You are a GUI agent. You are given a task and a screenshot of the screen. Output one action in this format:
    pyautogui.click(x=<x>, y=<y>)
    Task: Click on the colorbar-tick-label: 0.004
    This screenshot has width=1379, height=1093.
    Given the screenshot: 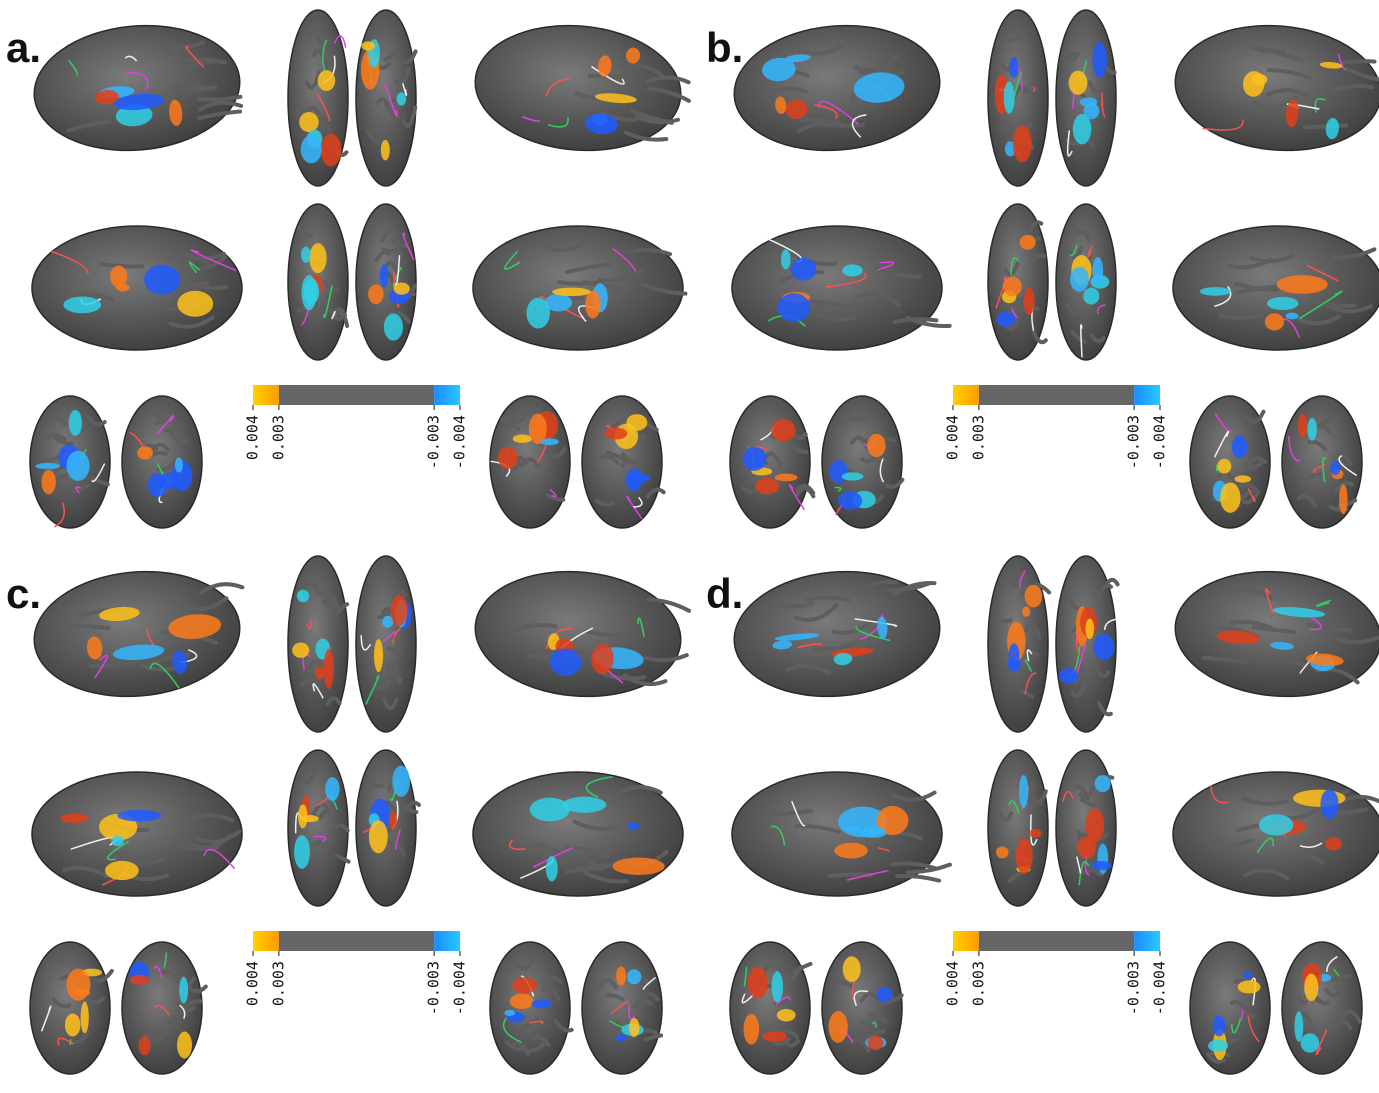 What is the action you would take?
    pyautogui.click(x=953, y=983)
    